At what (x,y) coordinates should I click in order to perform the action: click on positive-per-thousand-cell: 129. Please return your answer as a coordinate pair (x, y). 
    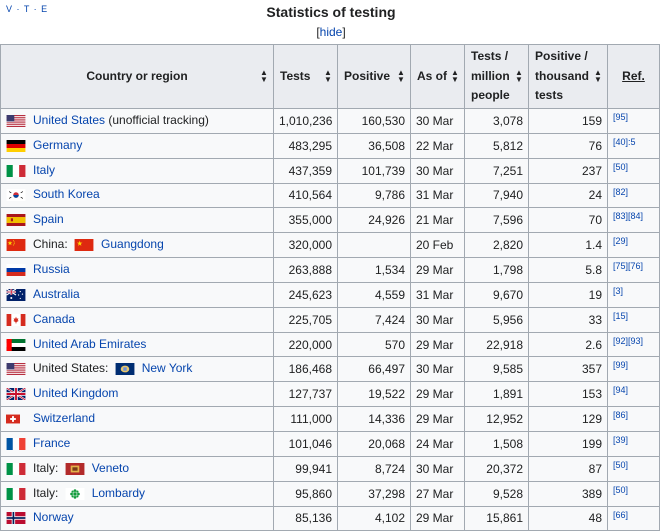
    Looking at the image, I should click on (568, 419).